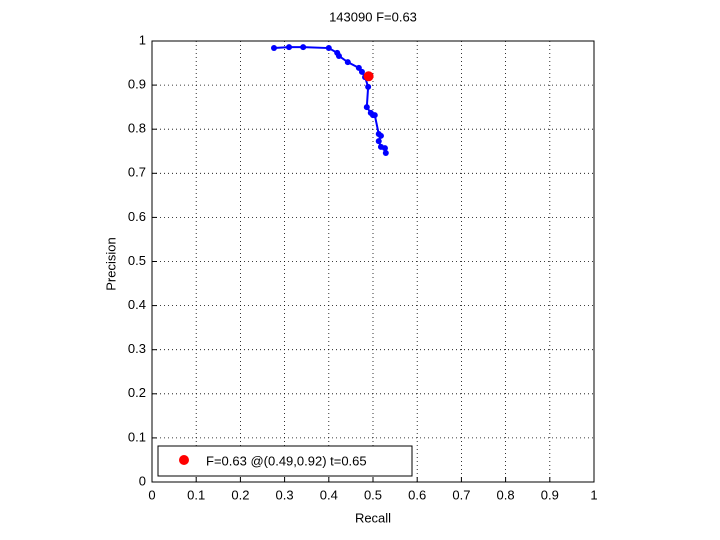 The width and height of the screenshot is (720, 540). Describe the element at coordinates (373, 494) in the screenshot. I see `x-tick-label: 0.5` at that location.